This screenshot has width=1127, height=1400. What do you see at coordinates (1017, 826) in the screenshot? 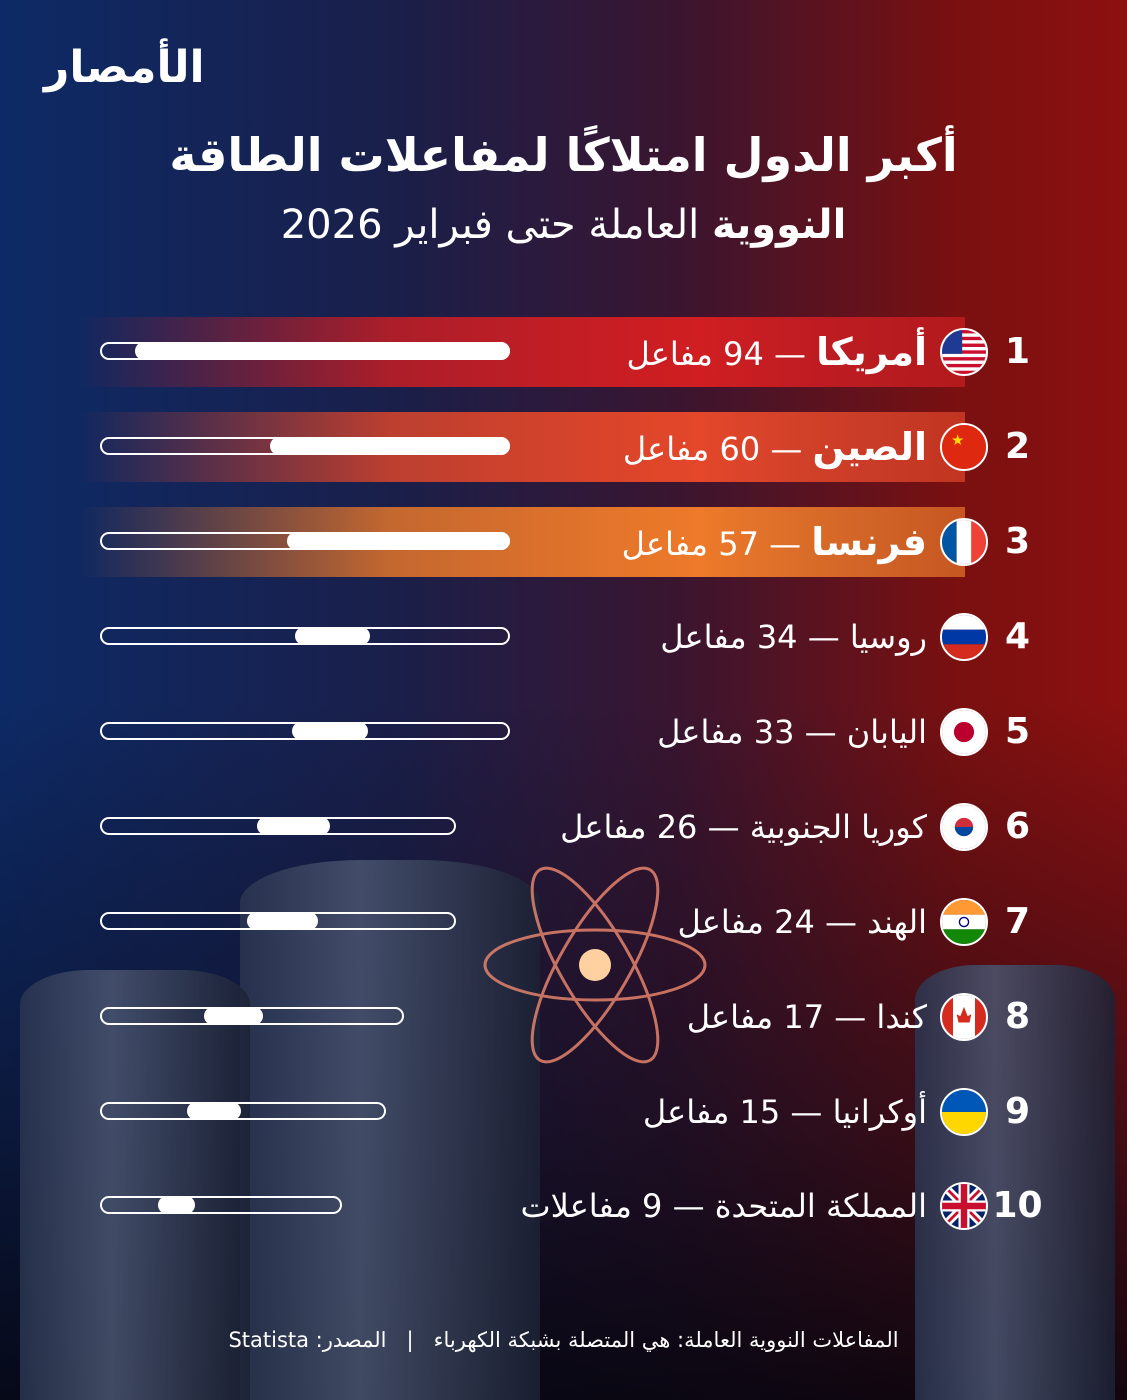
I see `rank-number: 6` at bounding box center [1017, 826].